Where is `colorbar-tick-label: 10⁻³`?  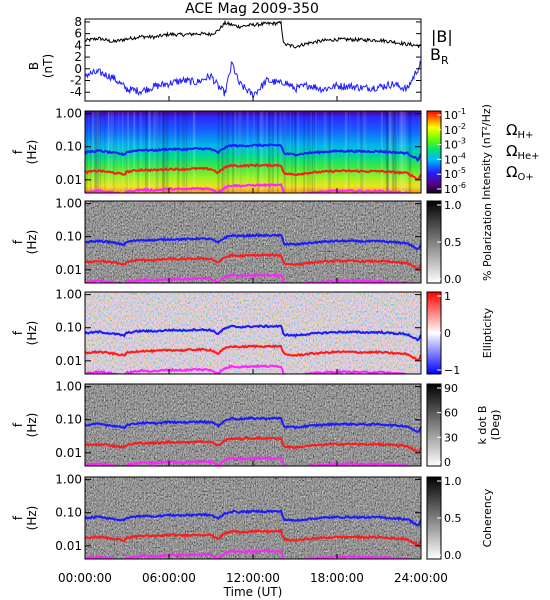
colorbar-tick-label: 10⁻³ is located at coordinates (455, 144).